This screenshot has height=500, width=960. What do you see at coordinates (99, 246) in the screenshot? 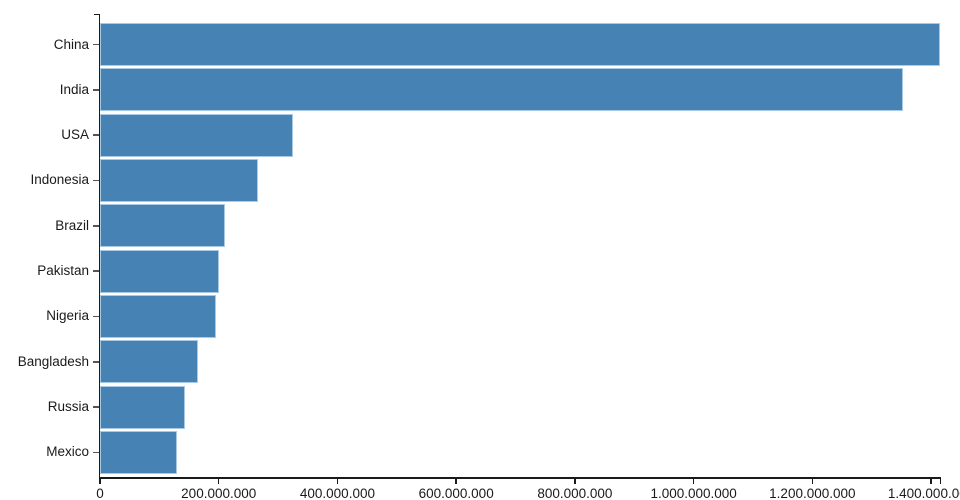
I see `y-axis-domain-line` at bounding box center [99, 246].